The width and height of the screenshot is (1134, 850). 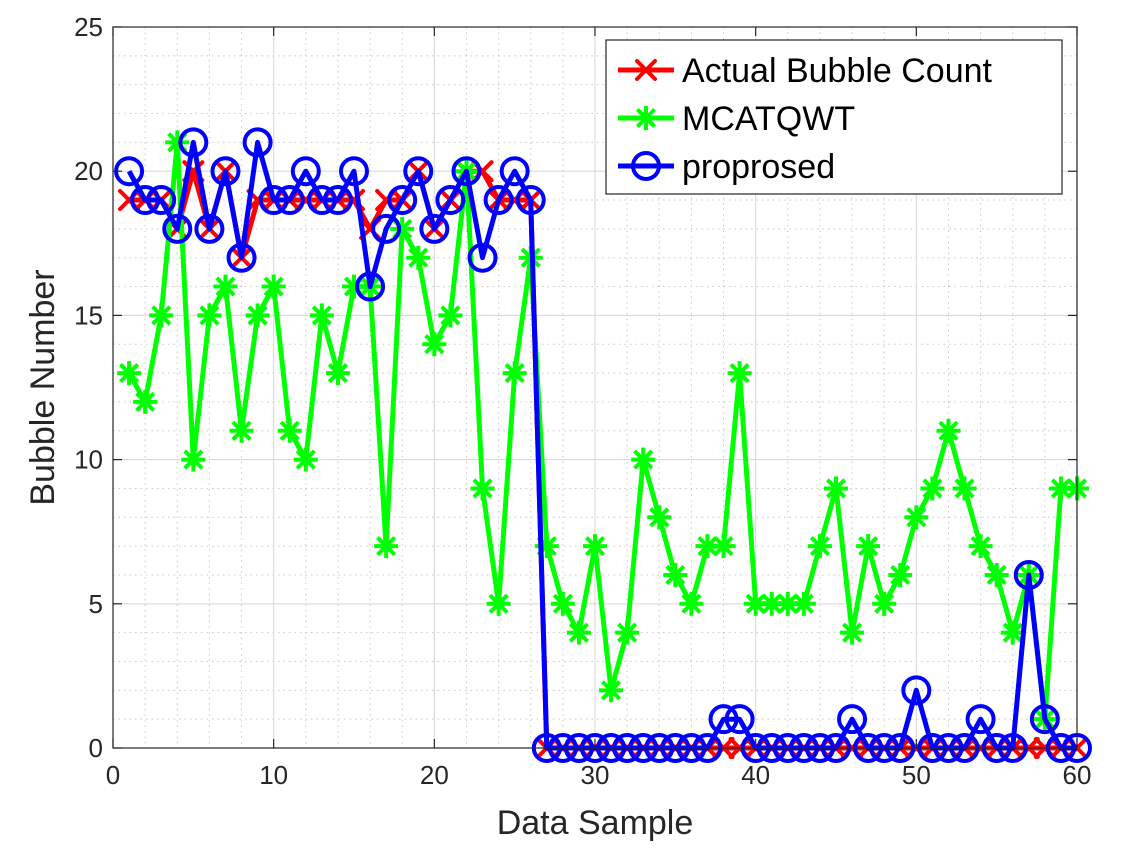 What do you see at coordinates (768, 119) in the screenshot?
I see `legend-label: MCATQWT` at bounding box center [768, 119].